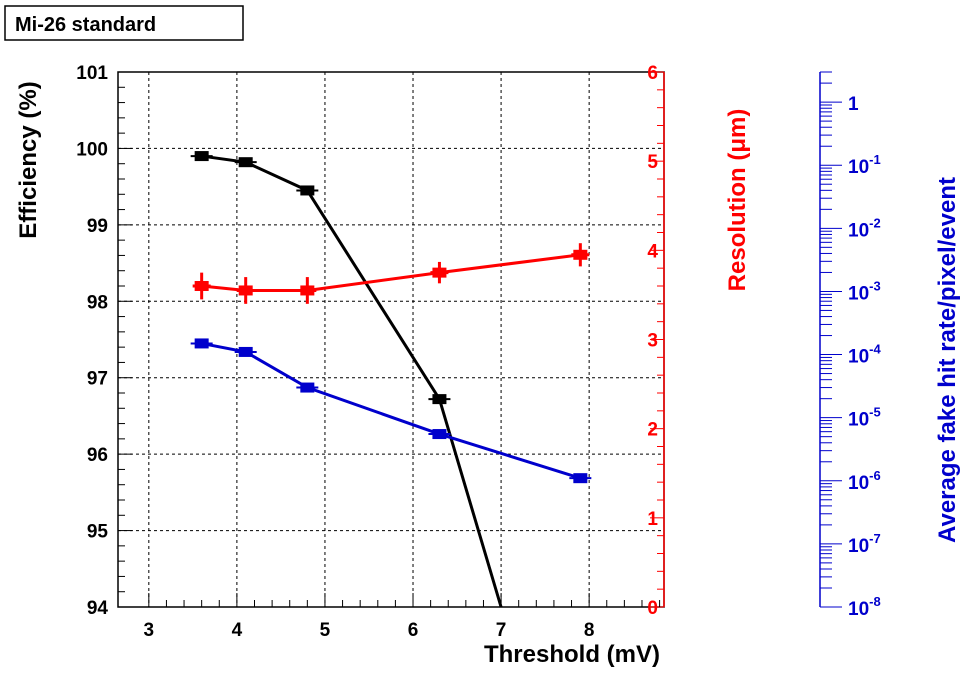 The image size is (966, 675). I want to click on fake-hit-tick-label: 10⁻², so click(864, 228).